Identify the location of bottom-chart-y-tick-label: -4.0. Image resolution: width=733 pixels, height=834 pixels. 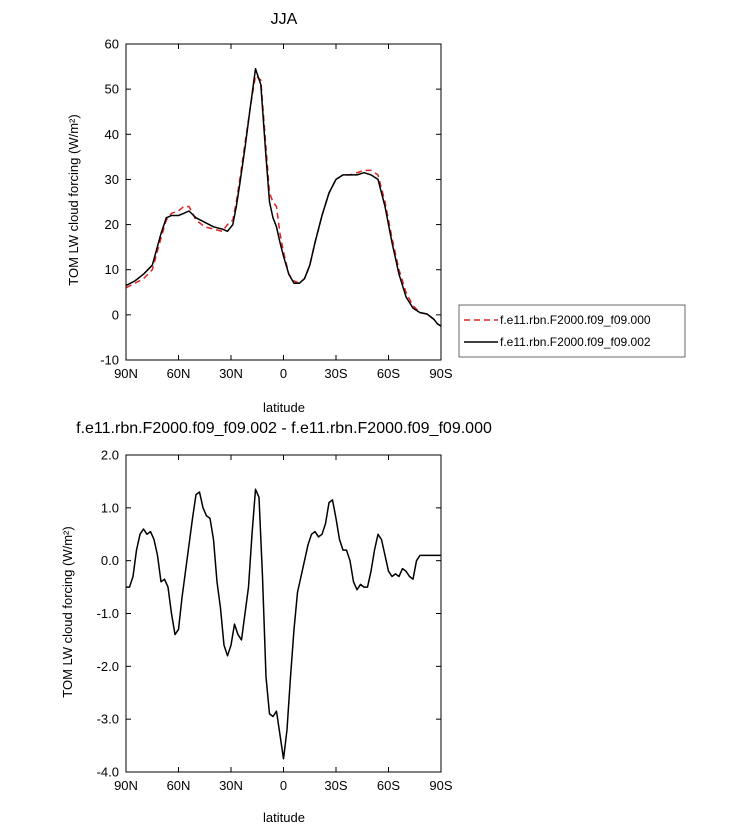
(108, 772).